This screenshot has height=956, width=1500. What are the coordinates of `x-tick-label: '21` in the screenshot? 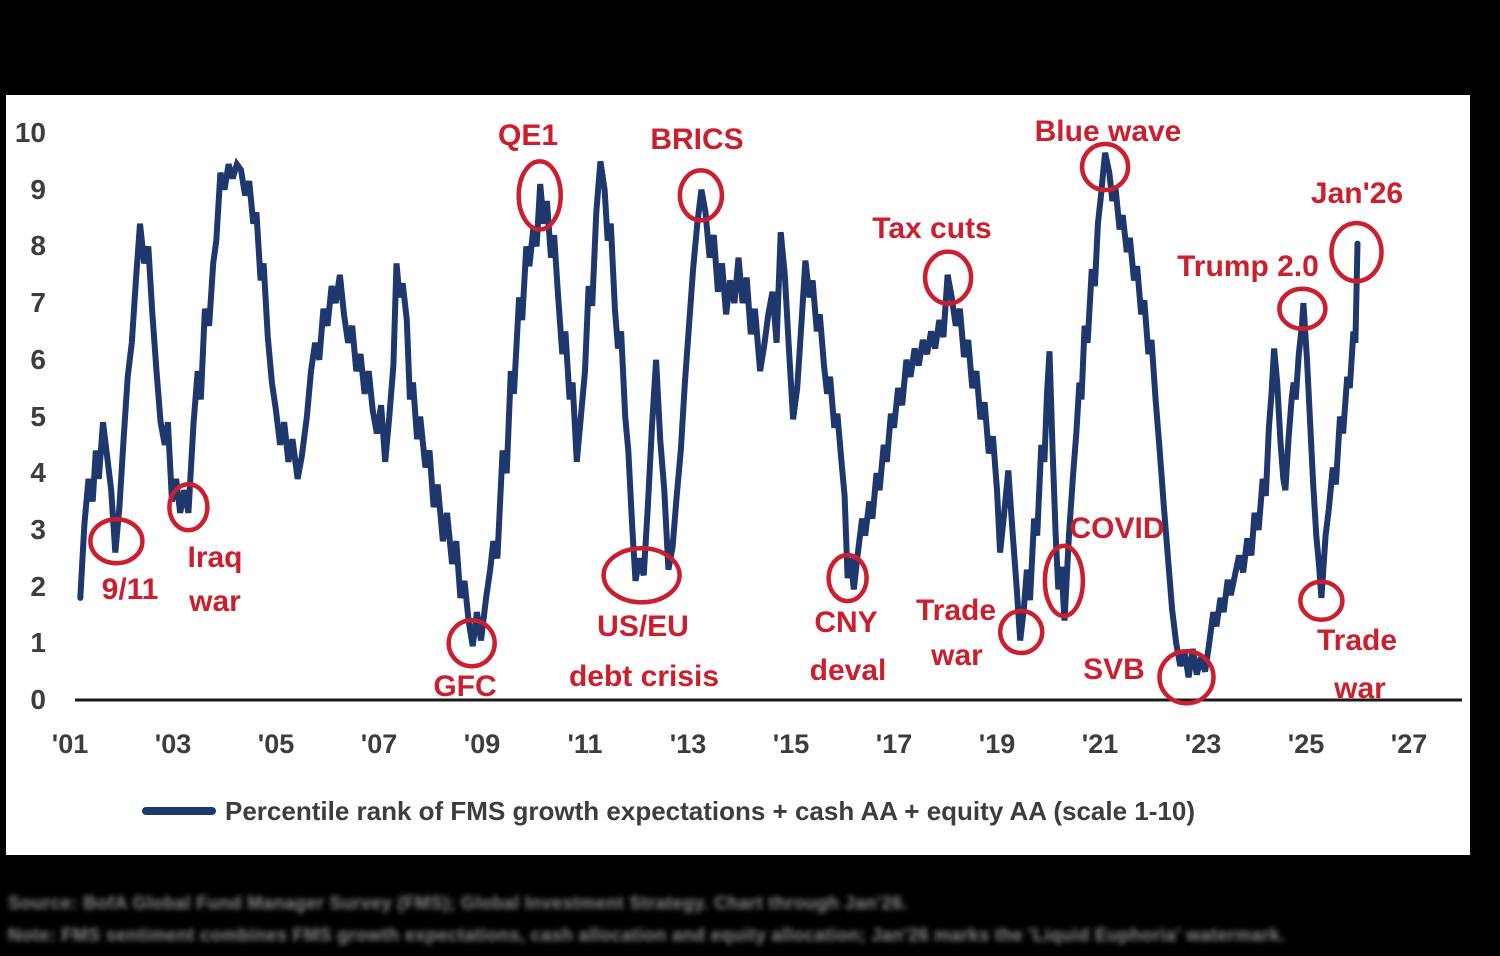 It's located at (1100, 744).